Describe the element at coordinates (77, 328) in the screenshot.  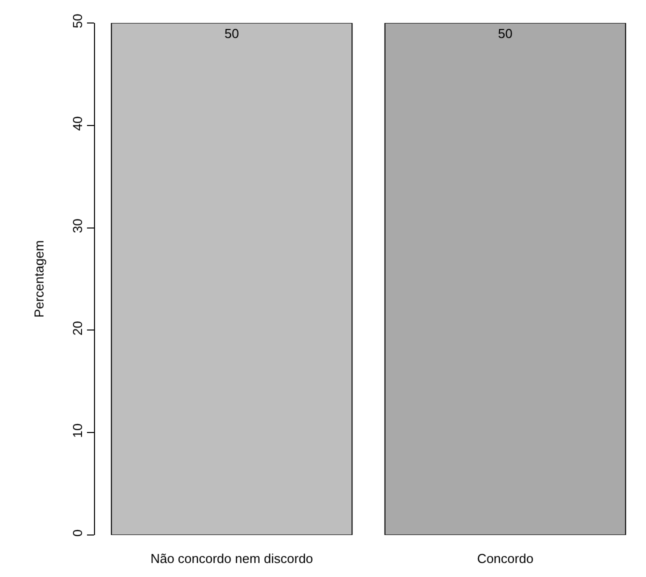
I see `y-tick-label: 20` at that location.